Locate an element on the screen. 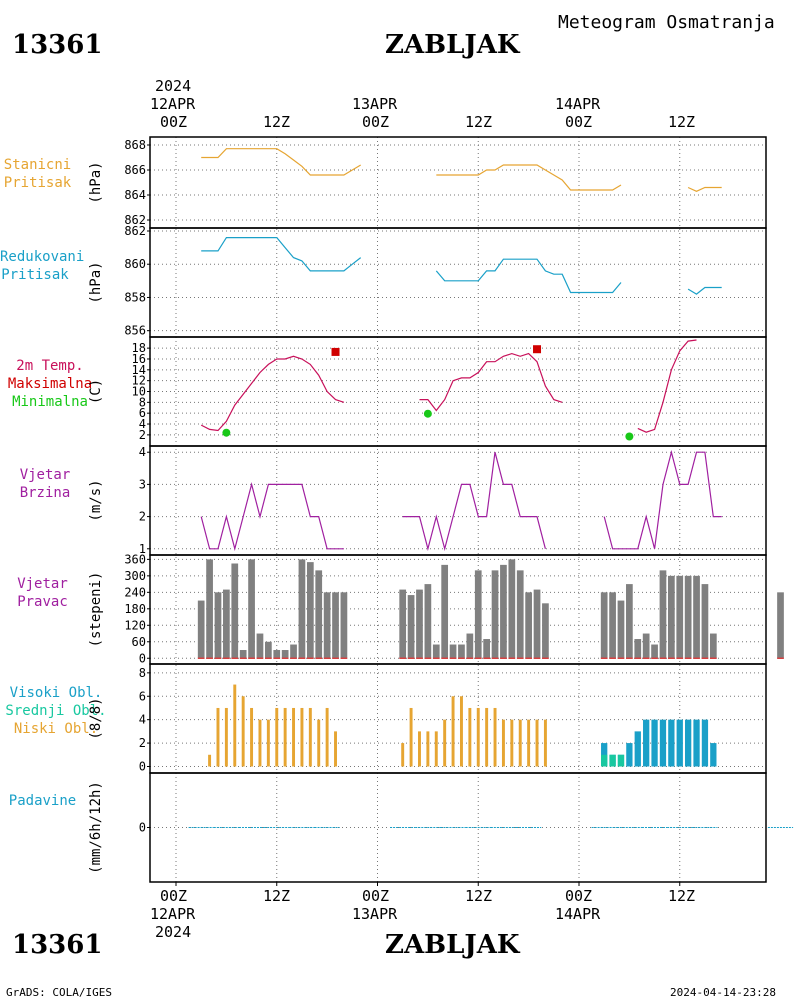  y-axis-unit-label: (stepeni) is located at coordinates (96, 610).